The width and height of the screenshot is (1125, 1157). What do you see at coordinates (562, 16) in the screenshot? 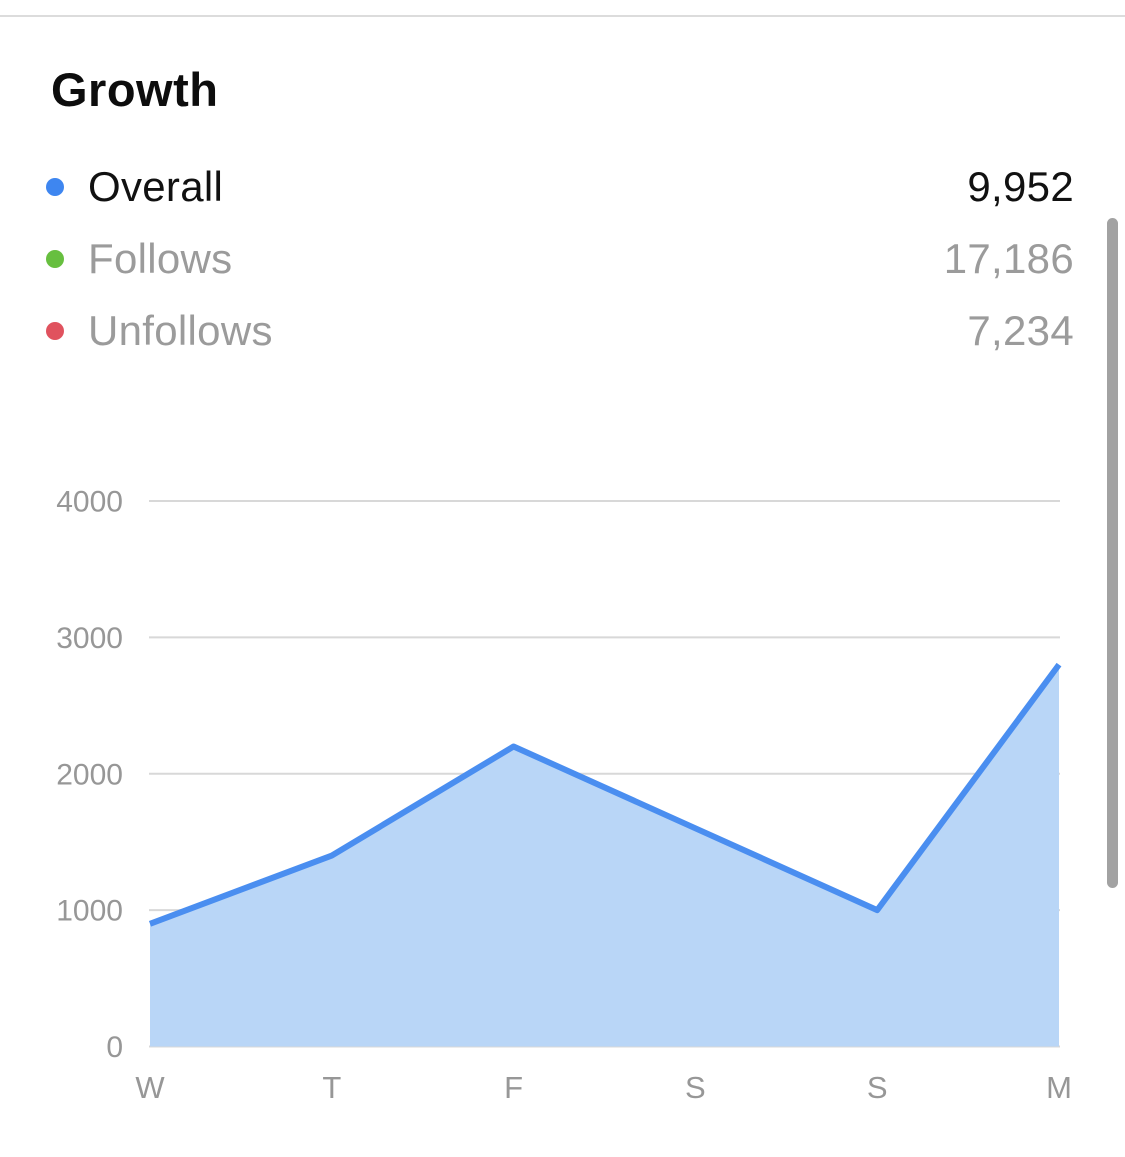
I see `top-divider` at bounding box center [562, 16].